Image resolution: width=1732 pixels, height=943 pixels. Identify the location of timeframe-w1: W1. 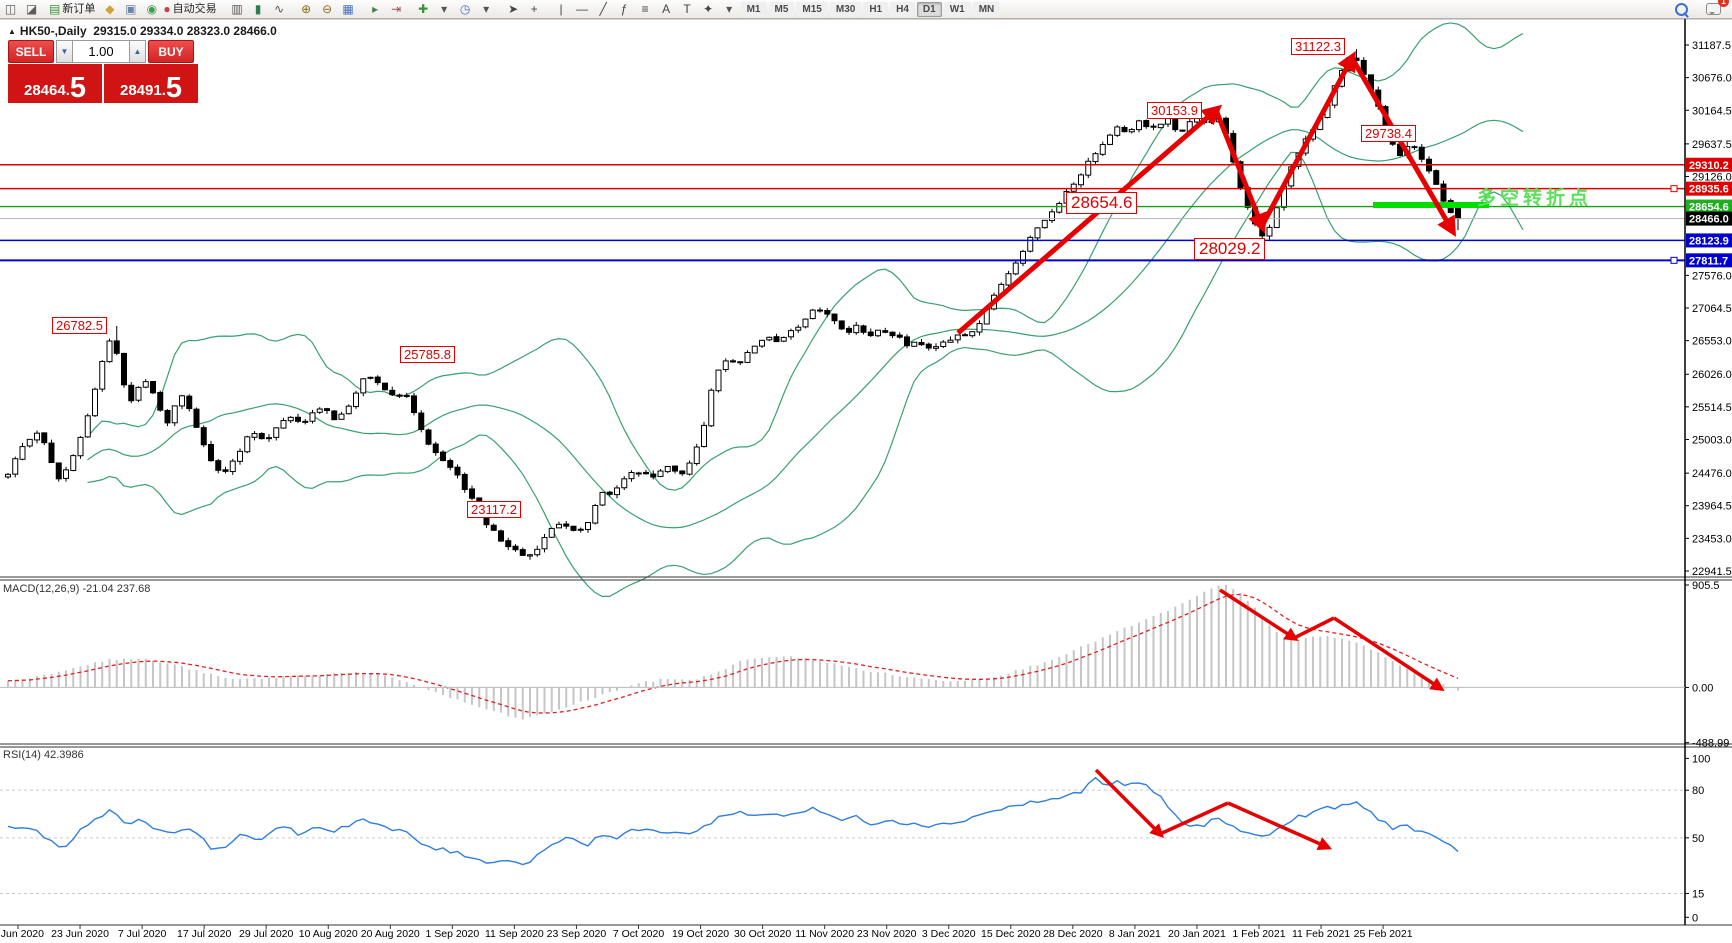
(957, 9).